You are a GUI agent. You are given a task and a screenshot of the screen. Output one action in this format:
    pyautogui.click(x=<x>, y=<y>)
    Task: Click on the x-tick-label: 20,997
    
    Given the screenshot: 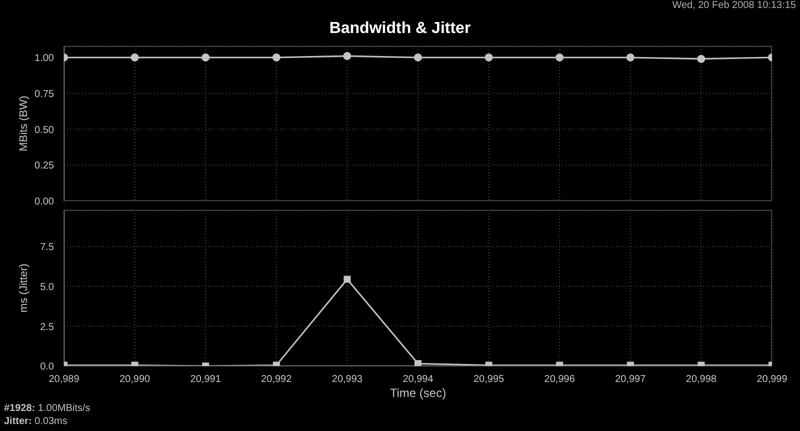 What is the action you would take?
    pyautogui.click(x=630, y=380)
    